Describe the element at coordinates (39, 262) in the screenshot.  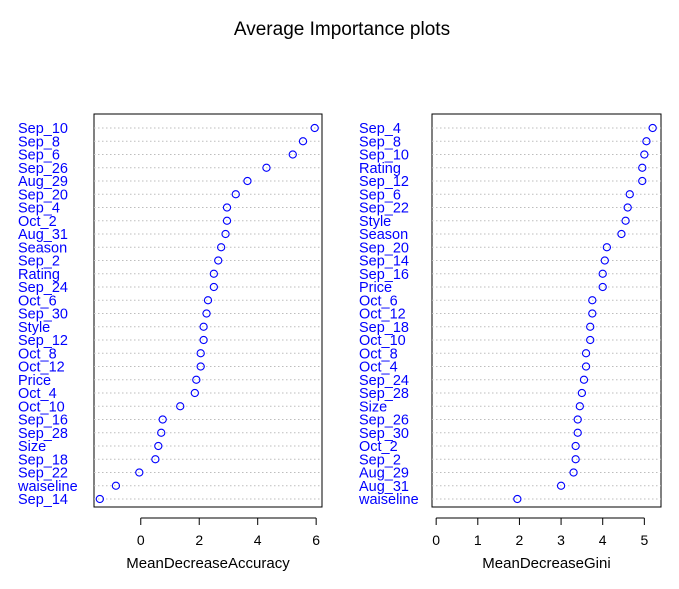
I see `variable-label: Sep_2` at that location.